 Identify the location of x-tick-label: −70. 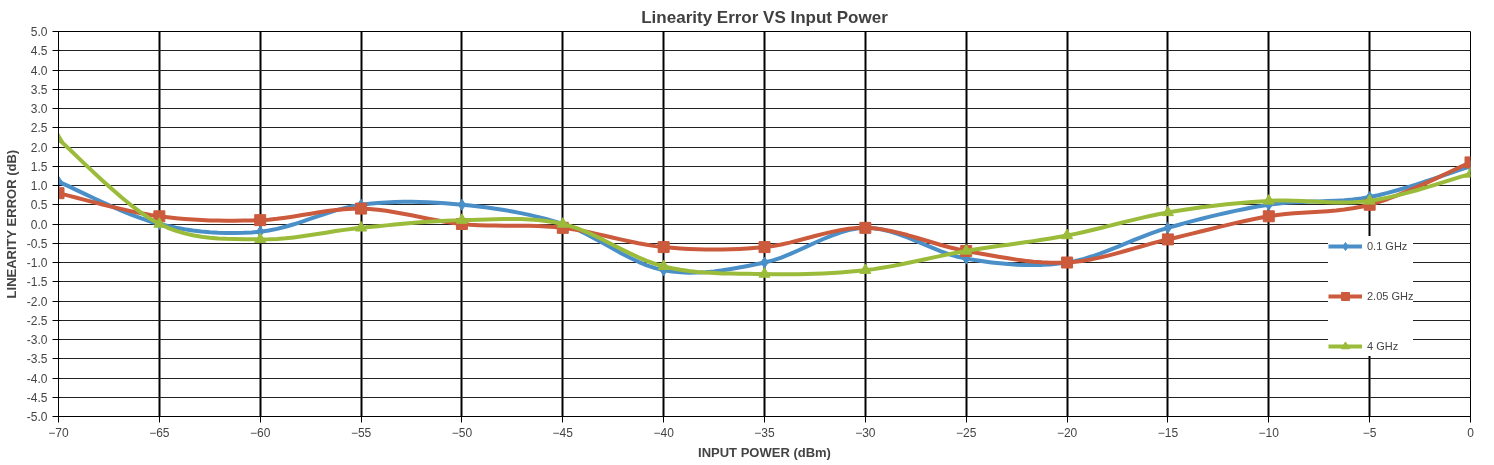
(58, 432).